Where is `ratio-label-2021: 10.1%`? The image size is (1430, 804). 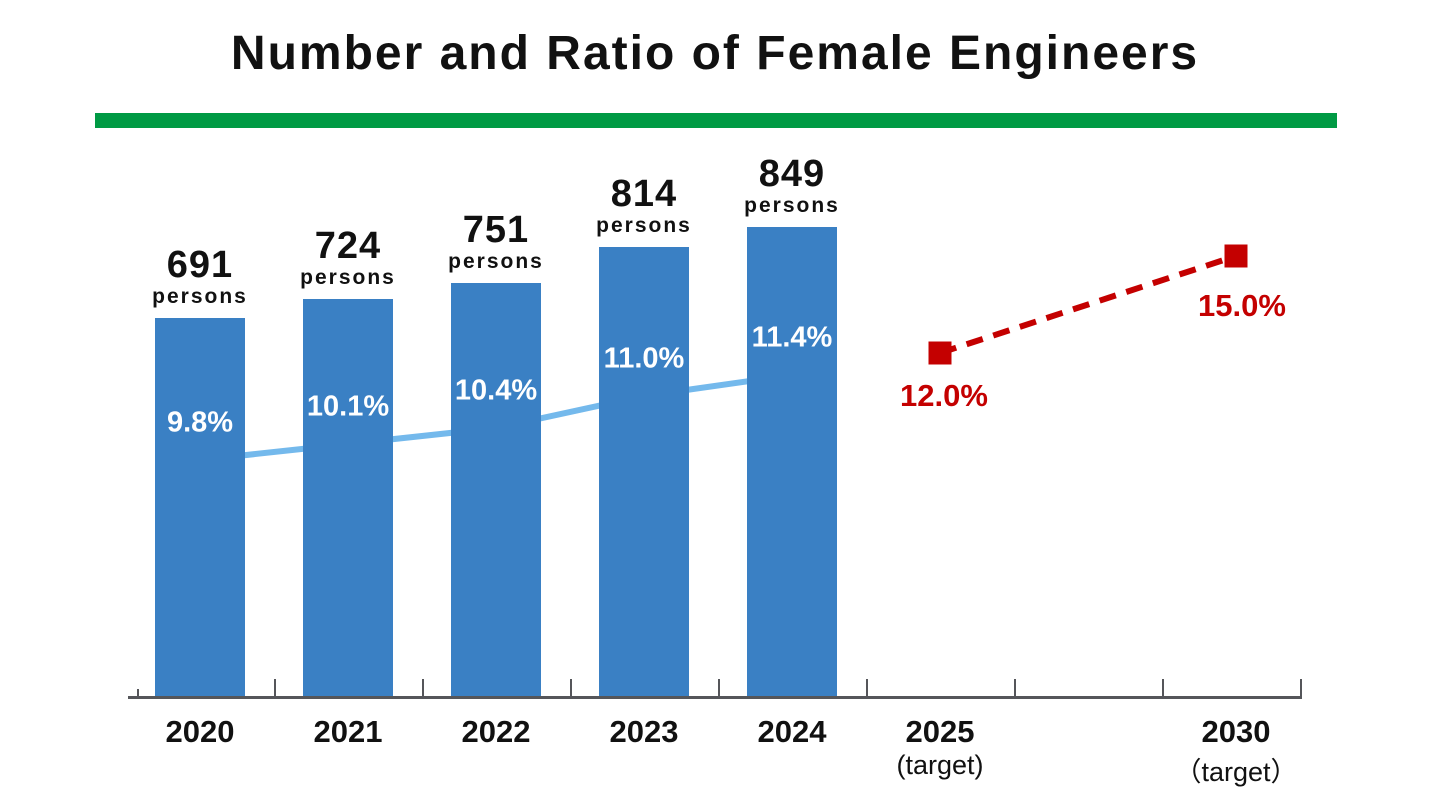 ratio-label-2021: 10.1% is located at coordinates (348, 406).